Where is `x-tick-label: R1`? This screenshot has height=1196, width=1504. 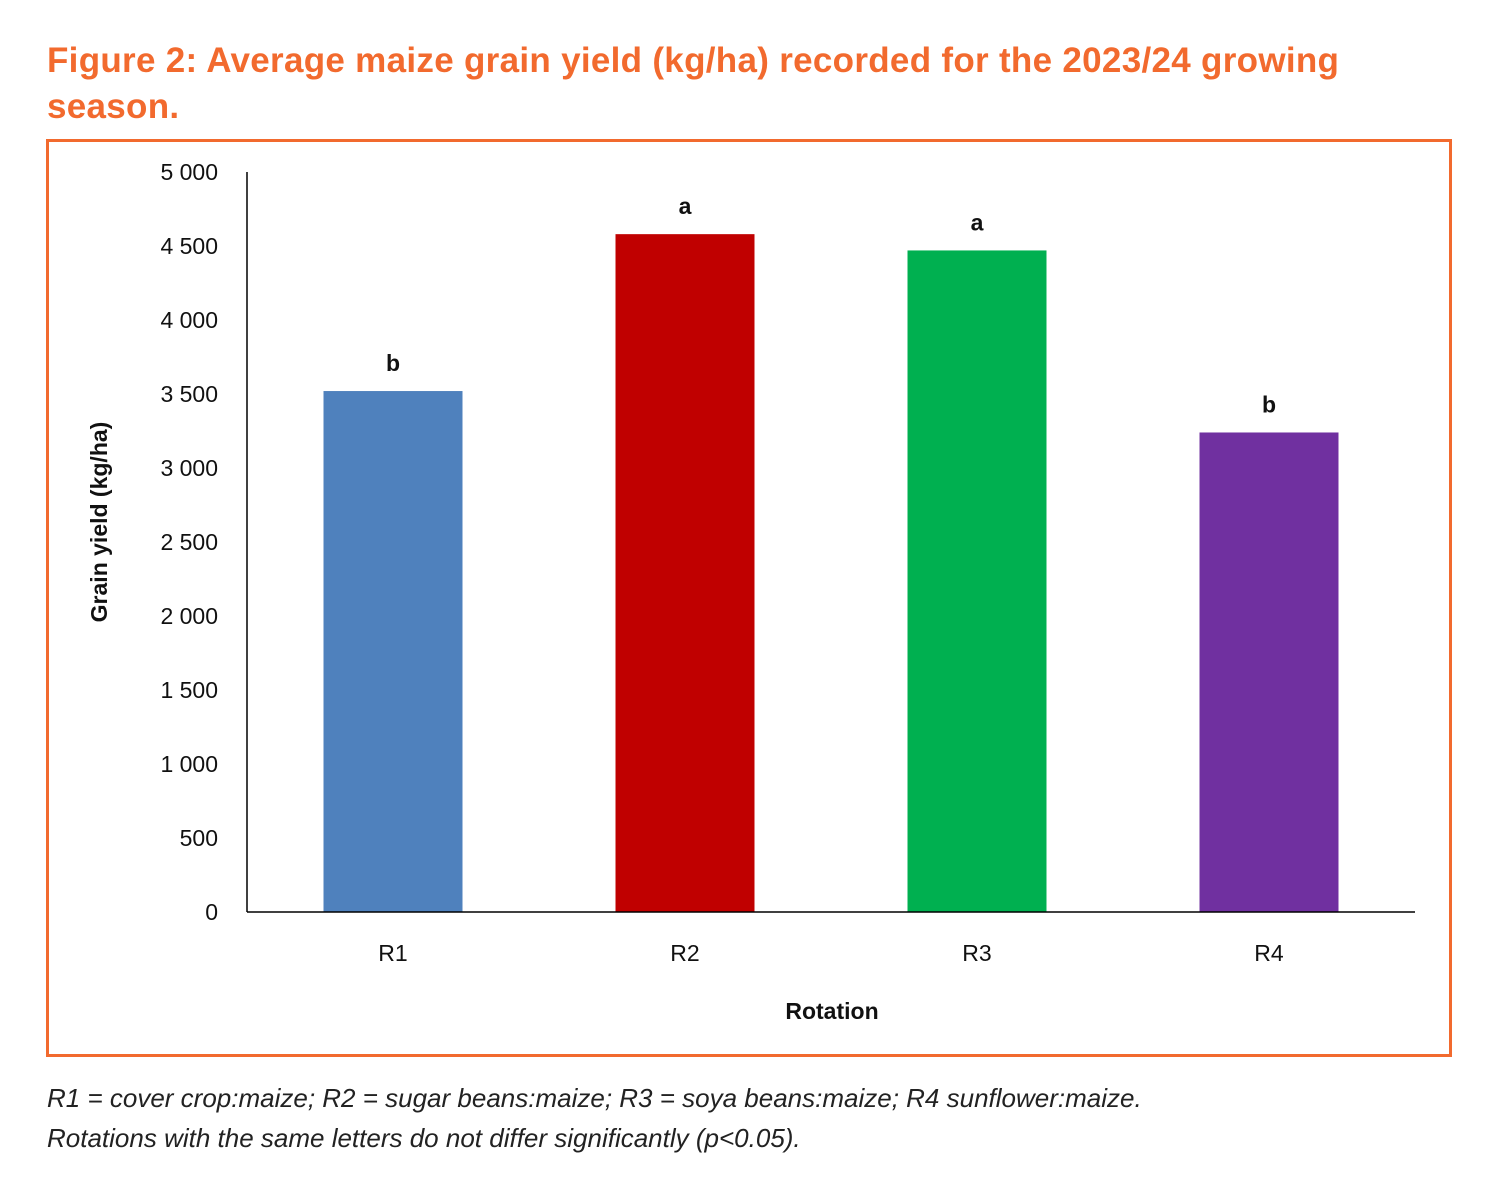 x-tick-label: R1 is located at coordinates (392, 953).